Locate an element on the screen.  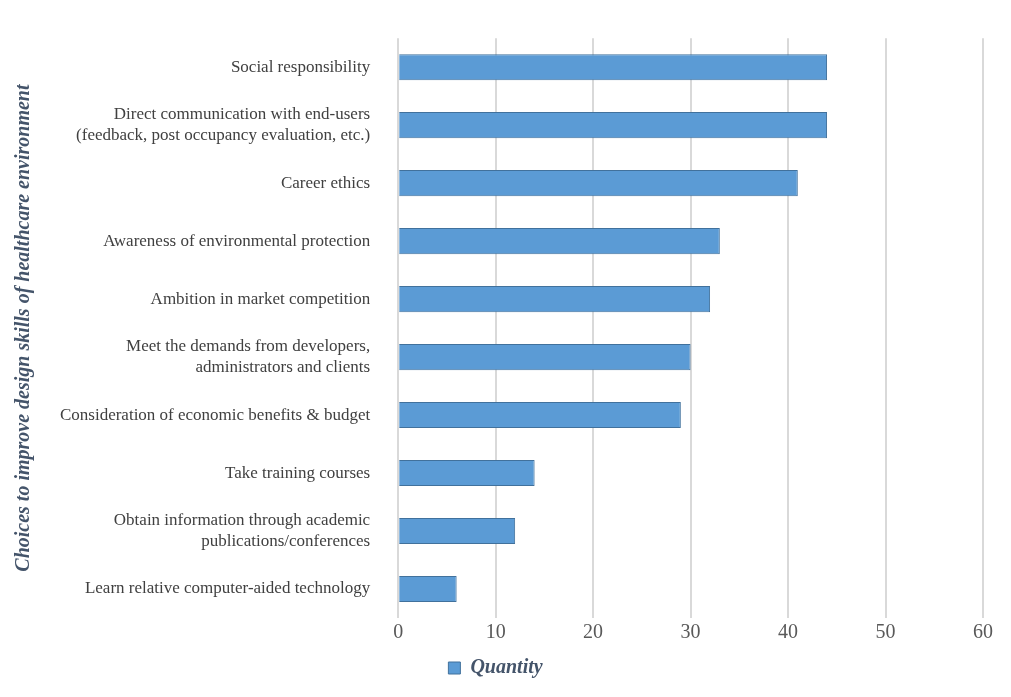
y-tick-label: Consideration of economic benefits & budget is located at coordinates (215, 414).